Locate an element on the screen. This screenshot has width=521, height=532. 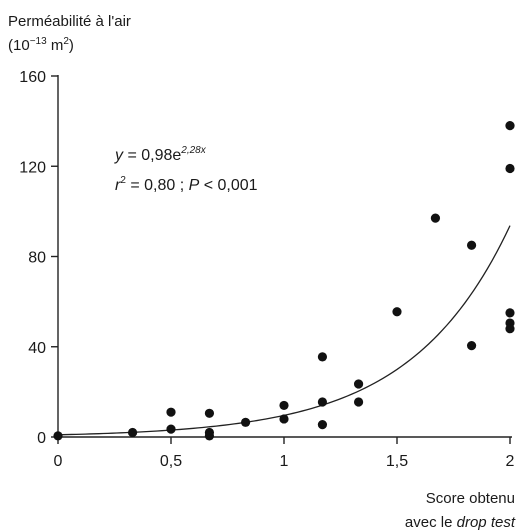
x-tick-label: 0,5 is located at coordinates (171, 461).